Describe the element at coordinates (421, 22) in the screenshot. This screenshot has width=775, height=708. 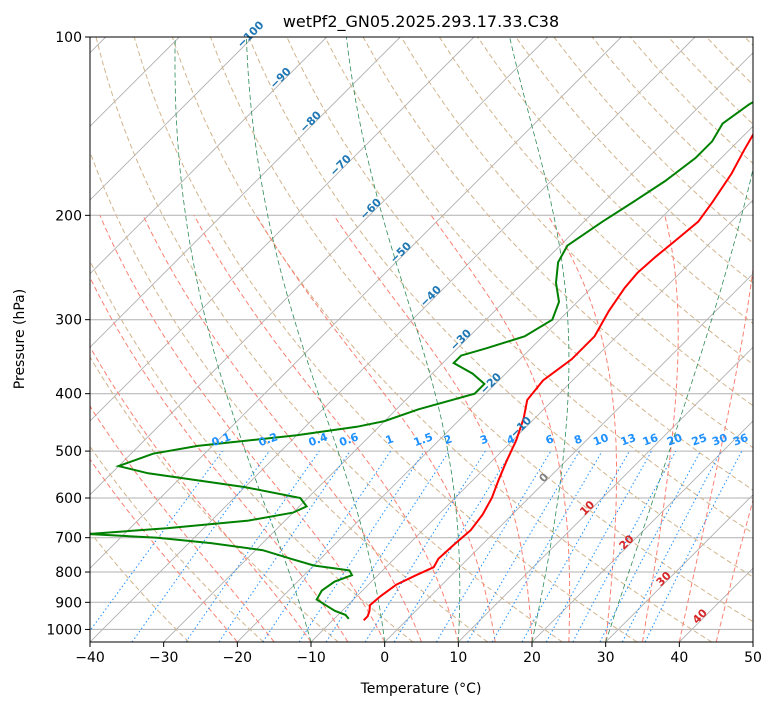
I see `chart-title: wetPf2_GN05.2025.293.17.33.C38` at that location.